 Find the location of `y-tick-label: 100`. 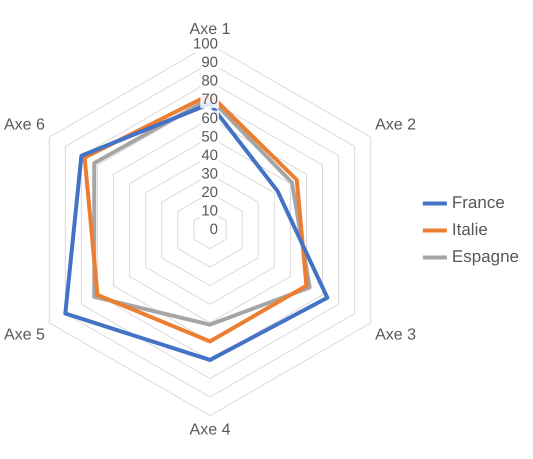

y-tick-label: 100 is located at coordinates (205, 44).